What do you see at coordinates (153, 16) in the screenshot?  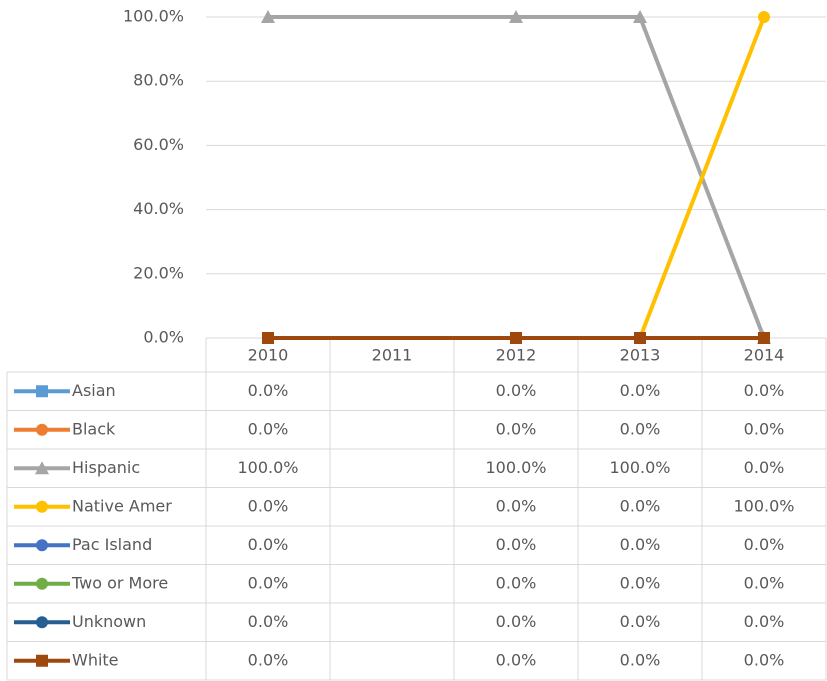 I see `y-tick-label: 100.0%` at bounding box center [153, 16].